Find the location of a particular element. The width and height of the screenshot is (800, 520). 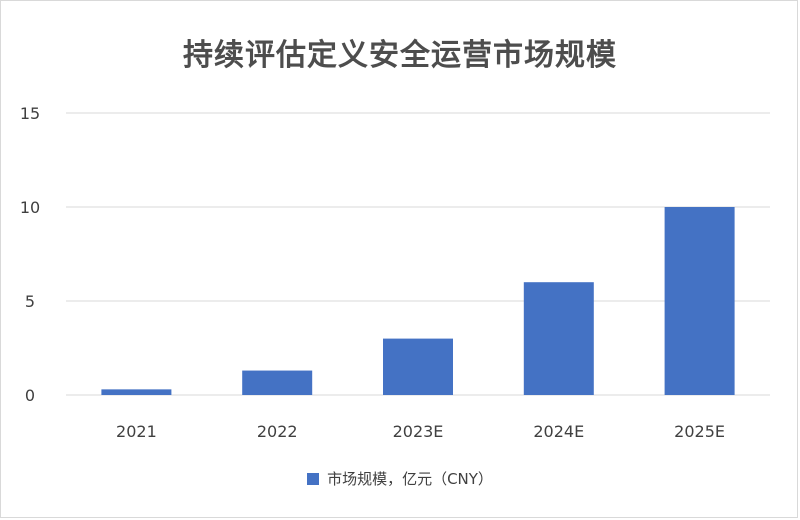

y-tick-label: 10 is located at coordinates (30, 207).